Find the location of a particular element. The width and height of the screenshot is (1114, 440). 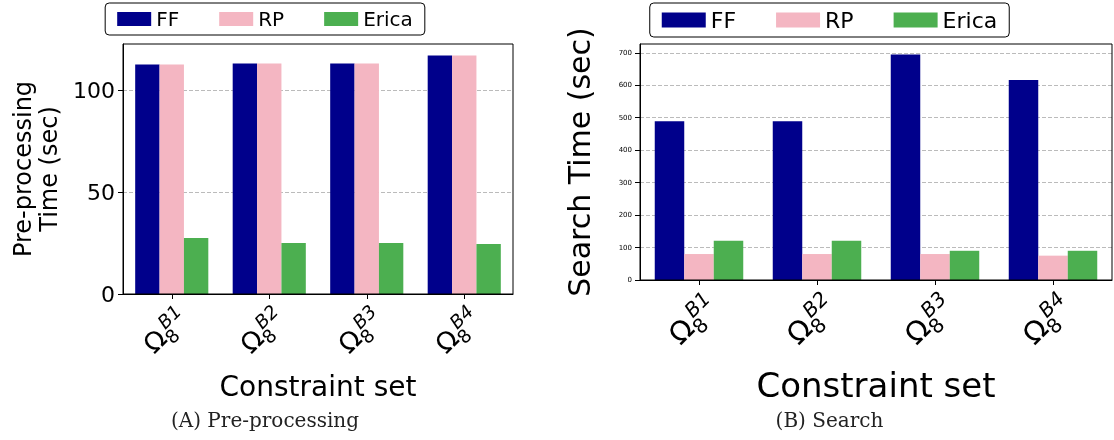

text: (B) Search is located at coordinates (829, 420).